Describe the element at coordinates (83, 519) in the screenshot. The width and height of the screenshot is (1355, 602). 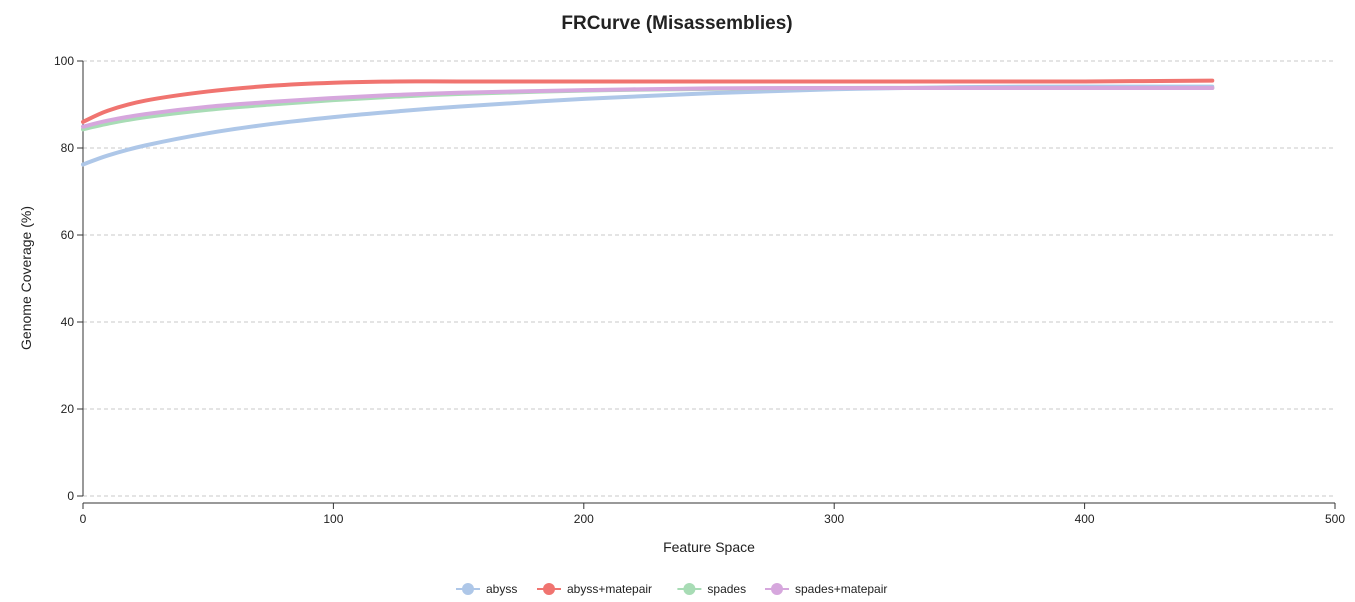
I see `x-tick-label: 0` at that location.